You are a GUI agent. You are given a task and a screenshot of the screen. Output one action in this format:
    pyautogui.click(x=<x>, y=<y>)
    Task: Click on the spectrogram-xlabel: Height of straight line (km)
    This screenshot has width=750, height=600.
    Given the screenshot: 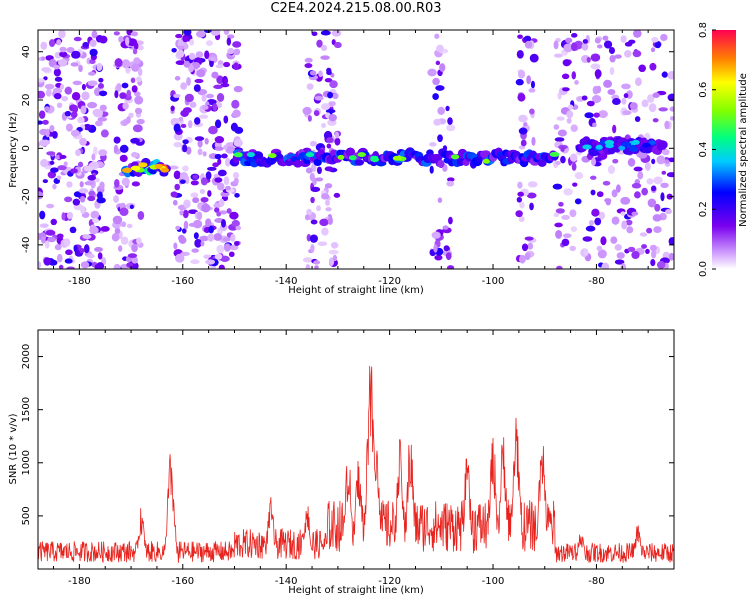 What is the action you would take?
    pyautogui.click(x=356, y=290)
    